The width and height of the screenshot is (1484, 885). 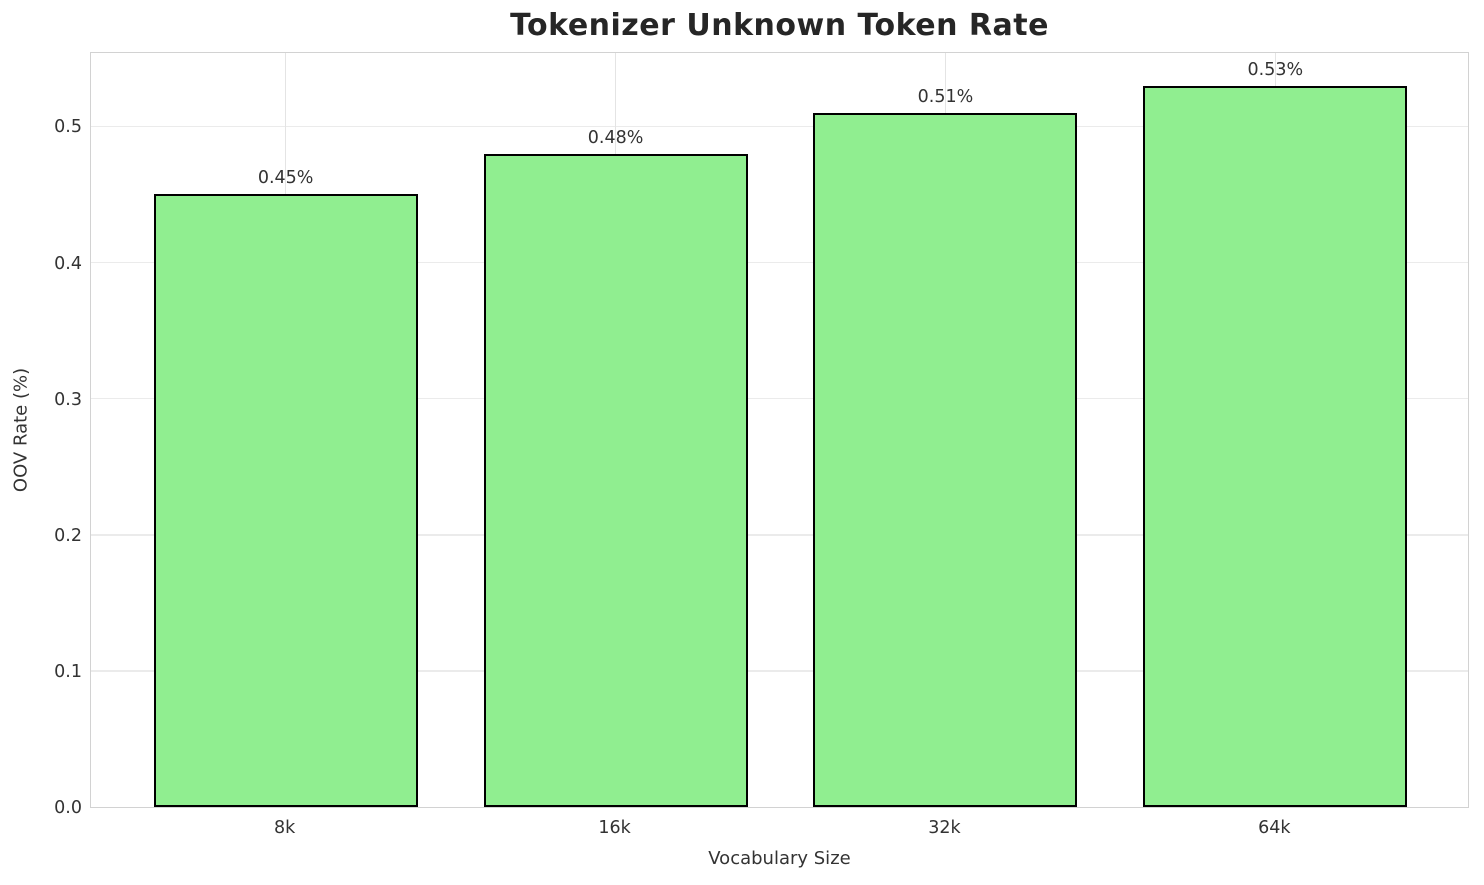 I want to click on y-tick-label-0.4: 0.4, so click(x=68, y=263).